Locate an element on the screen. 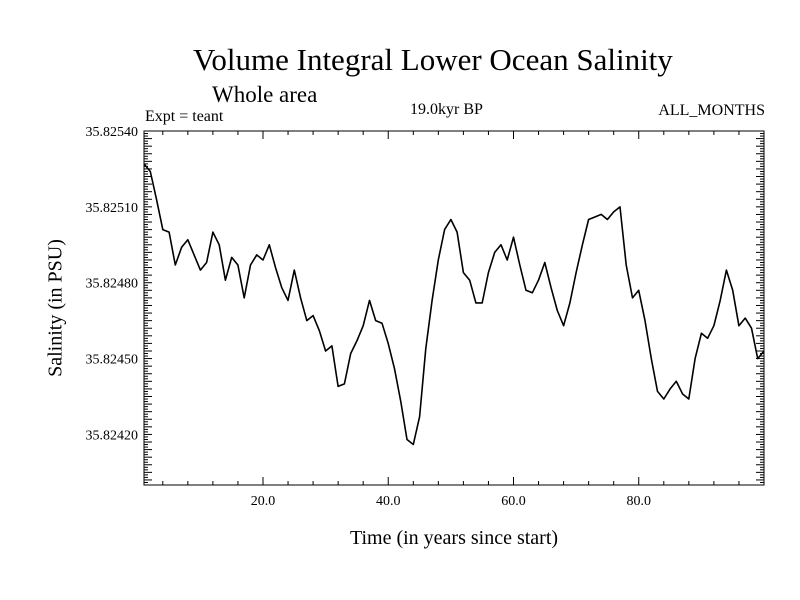 The image size is (800, 600). chart-subtitle: Whole area is located at coordinates (265, 94).